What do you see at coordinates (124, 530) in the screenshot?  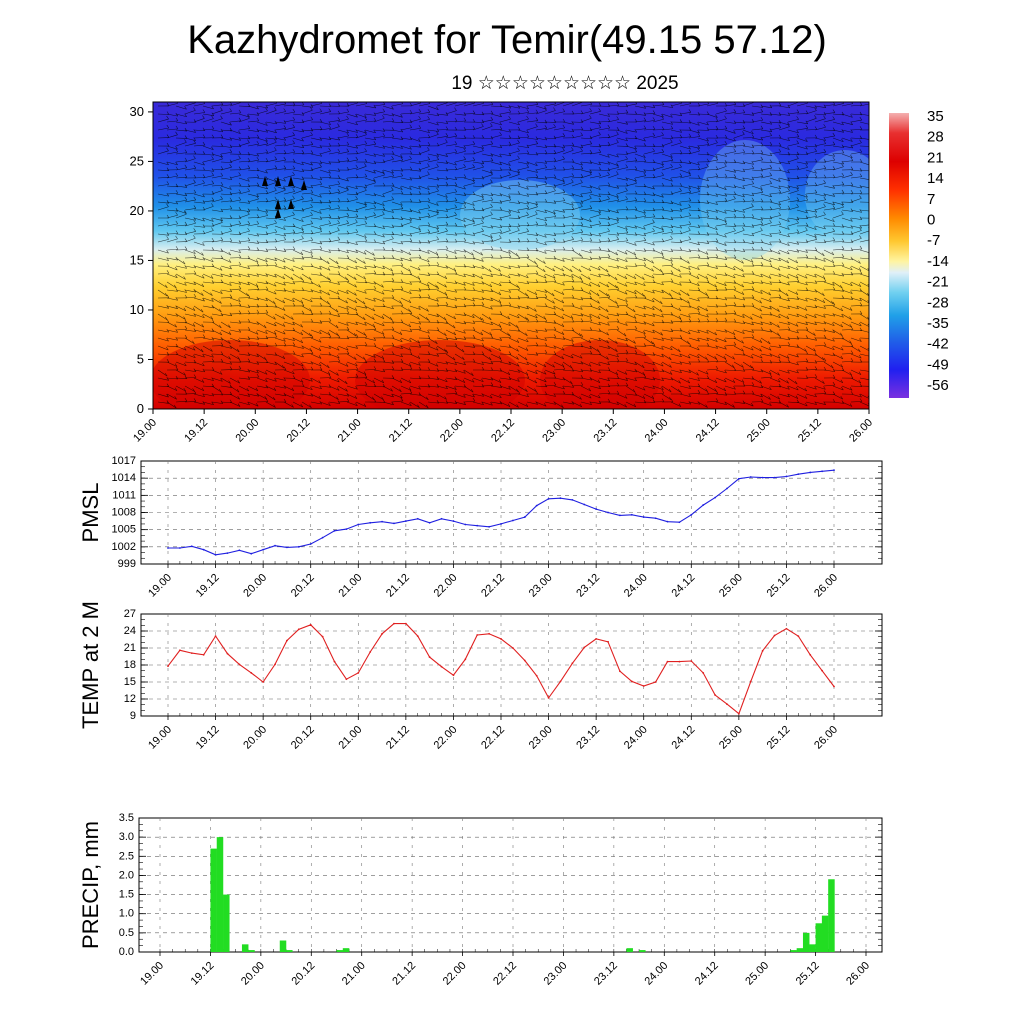 I see `ytick-label: 1005` at bounding box center [124, 530].